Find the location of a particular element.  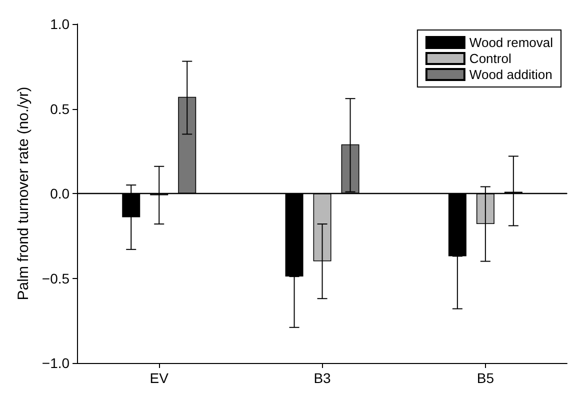

legend-label: Control is located at coordinates (490, 58).